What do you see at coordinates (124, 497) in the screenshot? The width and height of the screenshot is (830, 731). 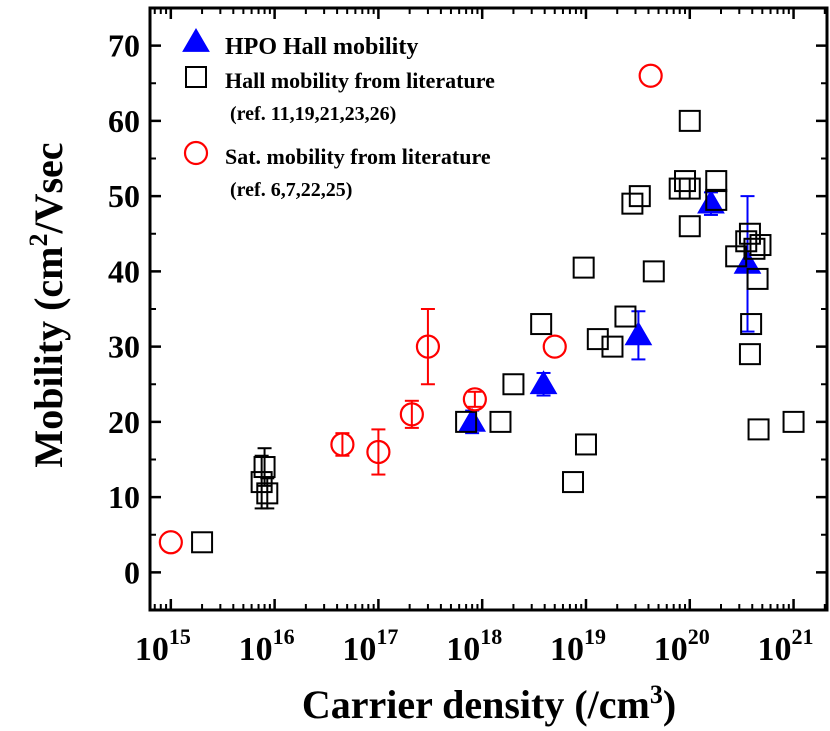 I see `y-tick-label: 10` at bounding box center [124, 497].